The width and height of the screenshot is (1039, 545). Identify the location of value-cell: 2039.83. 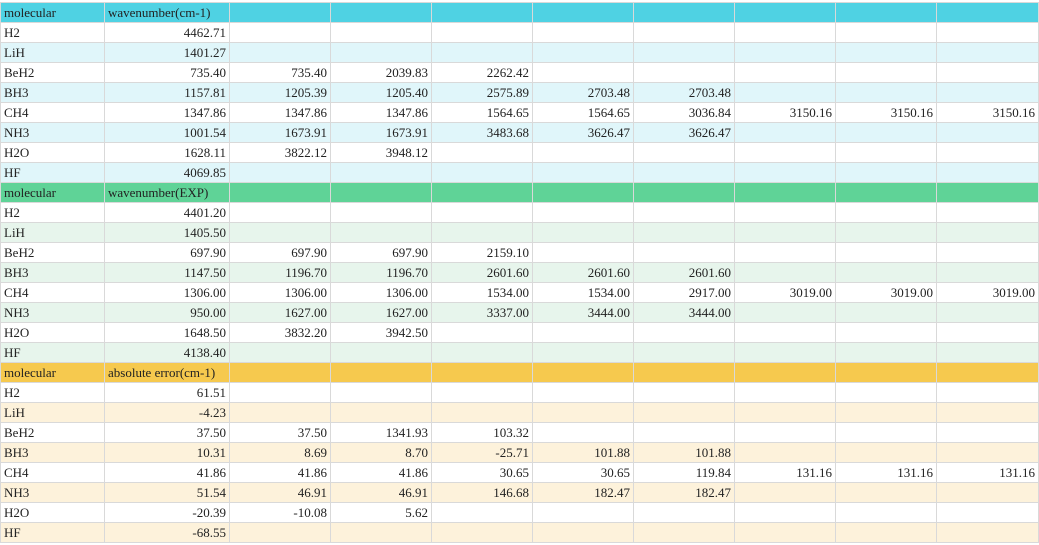
(381, 72).